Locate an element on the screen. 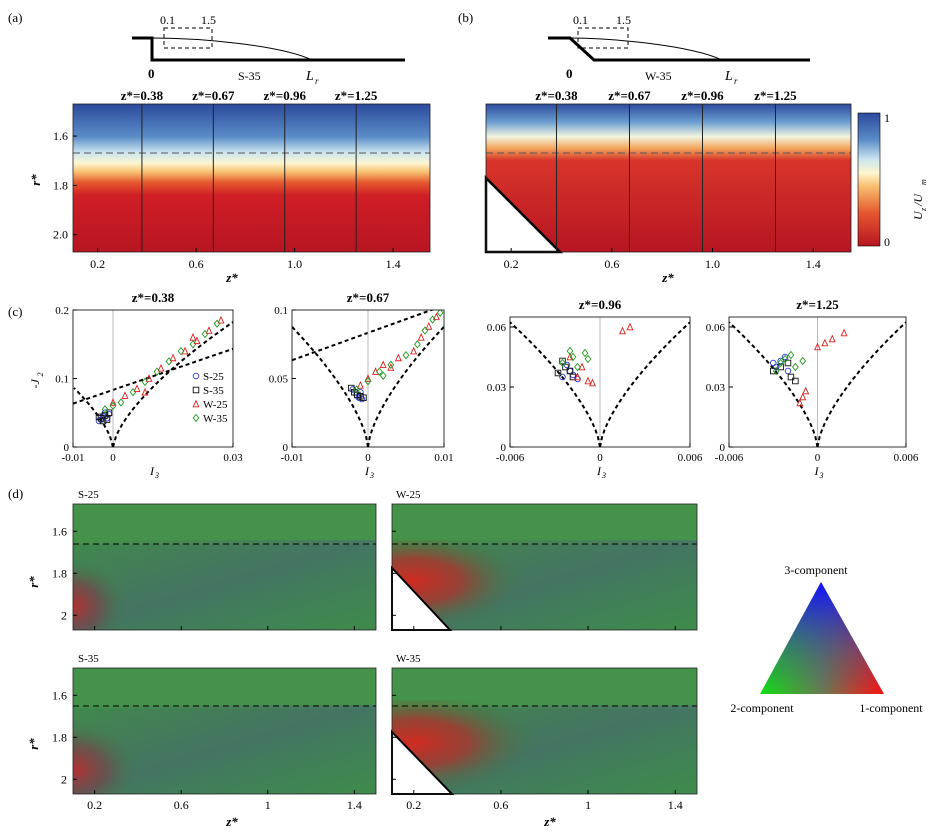 The width and height of the screenshot is (947, 834). heatmap-frame is located at coordinates (668, 178).